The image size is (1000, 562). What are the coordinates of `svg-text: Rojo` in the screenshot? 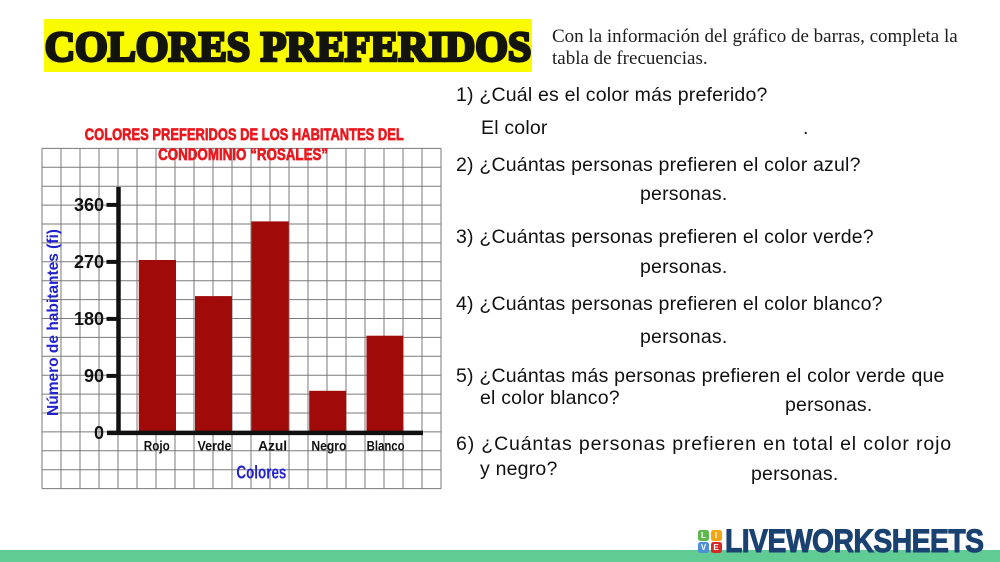 It's located at (157, 446).